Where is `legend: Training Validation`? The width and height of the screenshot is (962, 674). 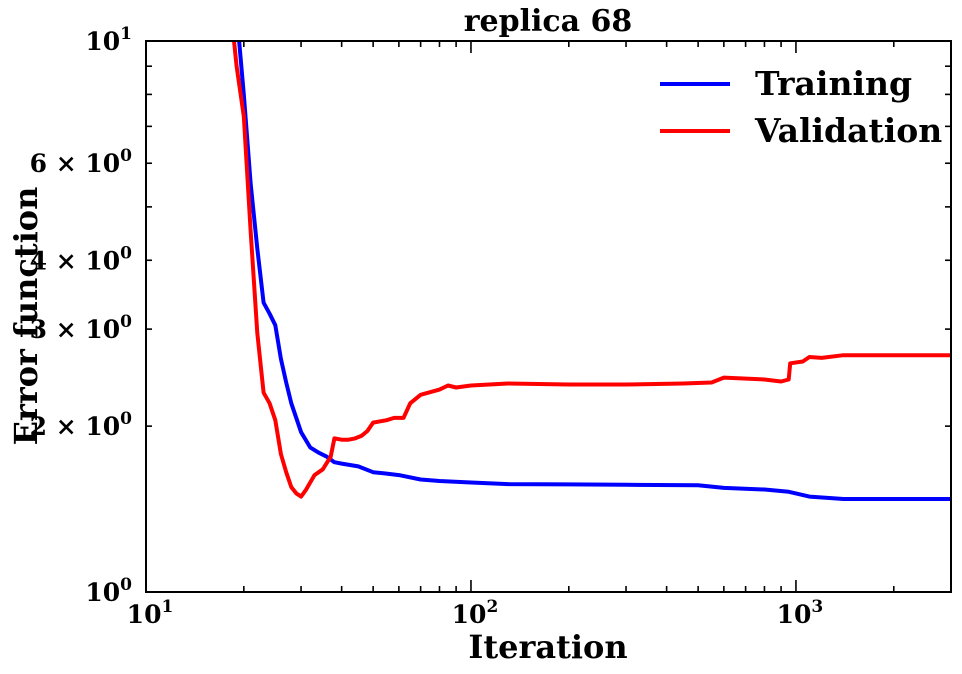
legend: Training Validation is located at coordinates (801, 107).